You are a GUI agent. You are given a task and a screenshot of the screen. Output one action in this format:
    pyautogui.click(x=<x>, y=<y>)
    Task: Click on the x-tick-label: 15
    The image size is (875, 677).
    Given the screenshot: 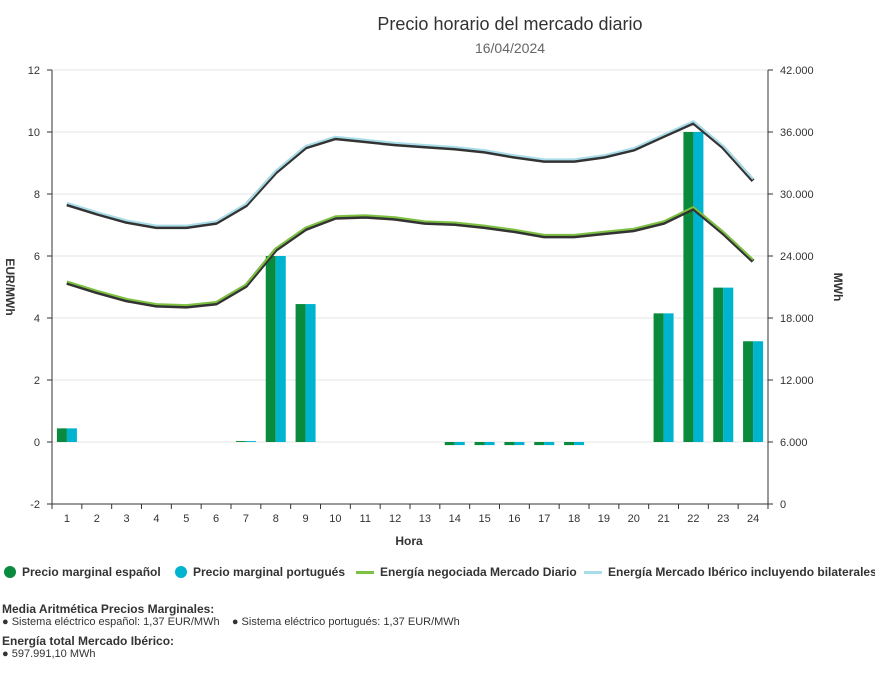 What is the action you would take?
    pyautogui.click(x=484, y=519)
    